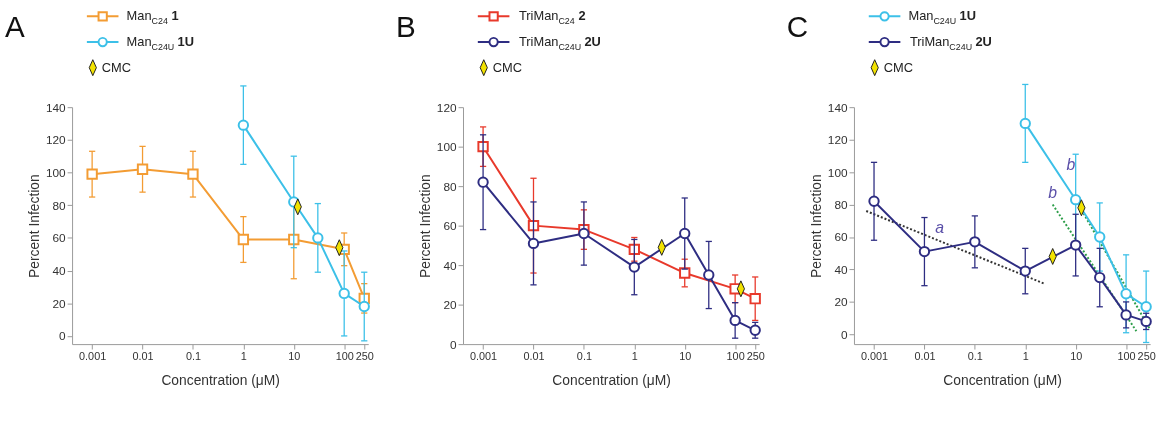  What do you see at coordinates (405, 27) in the screenshot?
I see `chart-title: B` at bounding box center [405, 27].